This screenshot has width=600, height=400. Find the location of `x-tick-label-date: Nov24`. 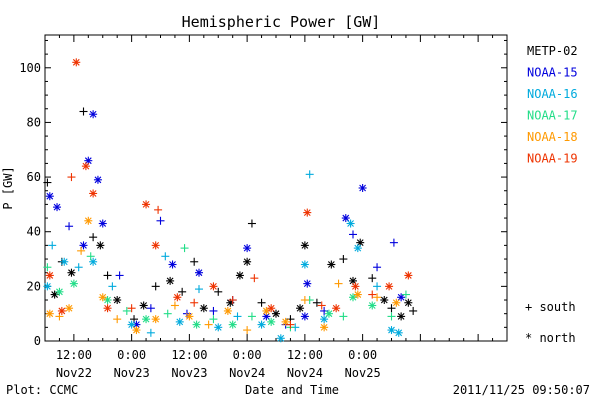

x-tick-label-date: Nov24 is located at coordinates (247, 373).